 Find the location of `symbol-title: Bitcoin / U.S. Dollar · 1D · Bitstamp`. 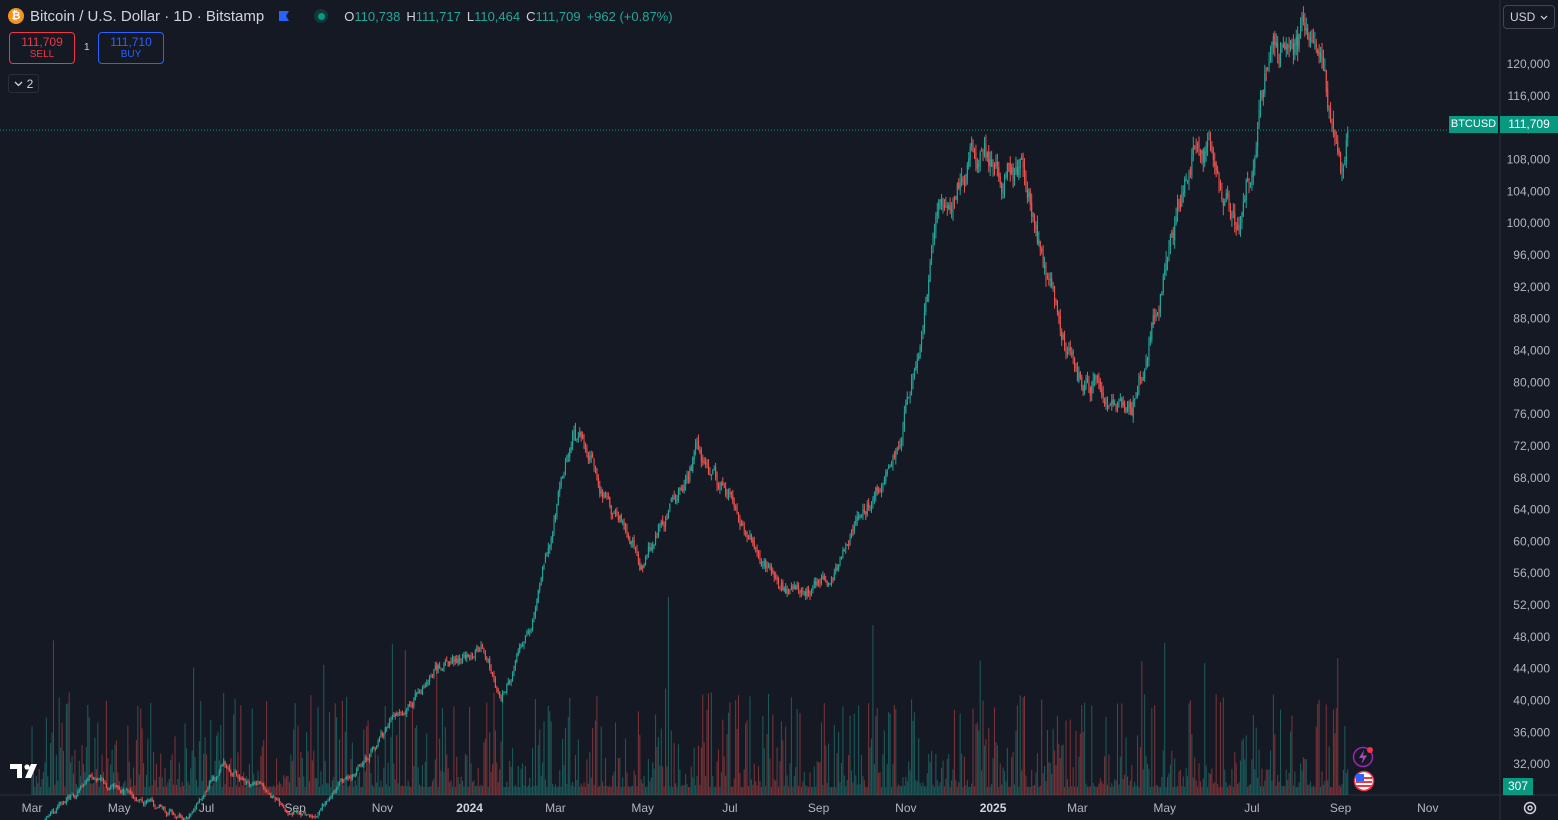

symbol-title: Bitcoin / U.S. Dollar · 1D · Bitstamp is located at coordinates (147, 16).